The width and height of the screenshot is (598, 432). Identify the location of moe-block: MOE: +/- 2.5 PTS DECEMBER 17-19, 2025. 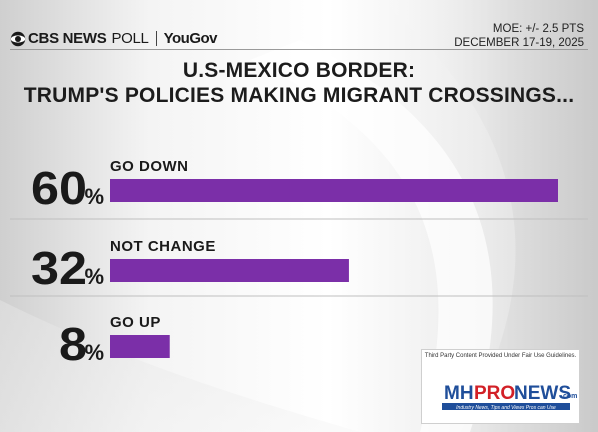
(519, 36).